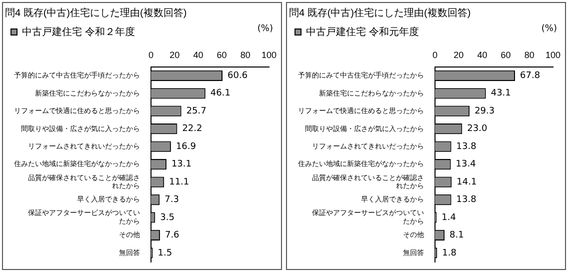 Image resolution: width=568 pixels, height=274 pixels. What do you see at coordinates (192, 129) in the screenshot?
I see `data-label: 22.2` at bounding box center [192, 129].